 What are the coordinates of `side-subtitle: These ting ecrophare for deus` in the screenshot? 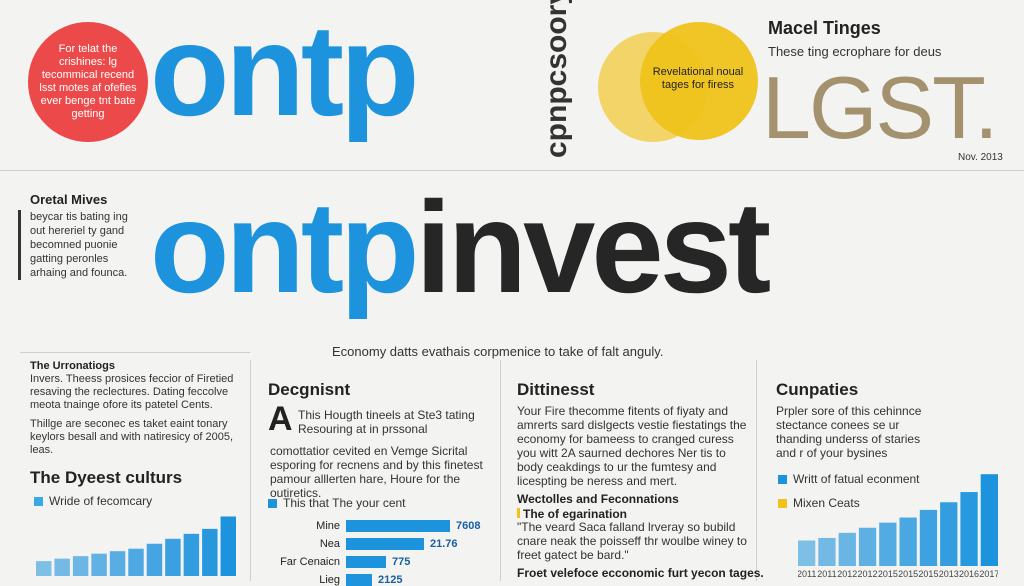 It's located at (855, 51).